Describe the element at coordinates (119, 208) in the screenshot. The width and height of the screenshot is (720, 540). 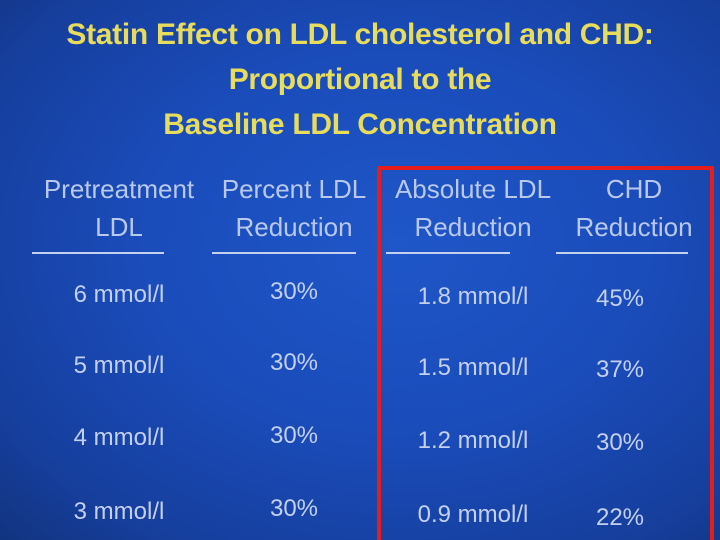
I see `column-header: Pretreatment LDL` at that location.